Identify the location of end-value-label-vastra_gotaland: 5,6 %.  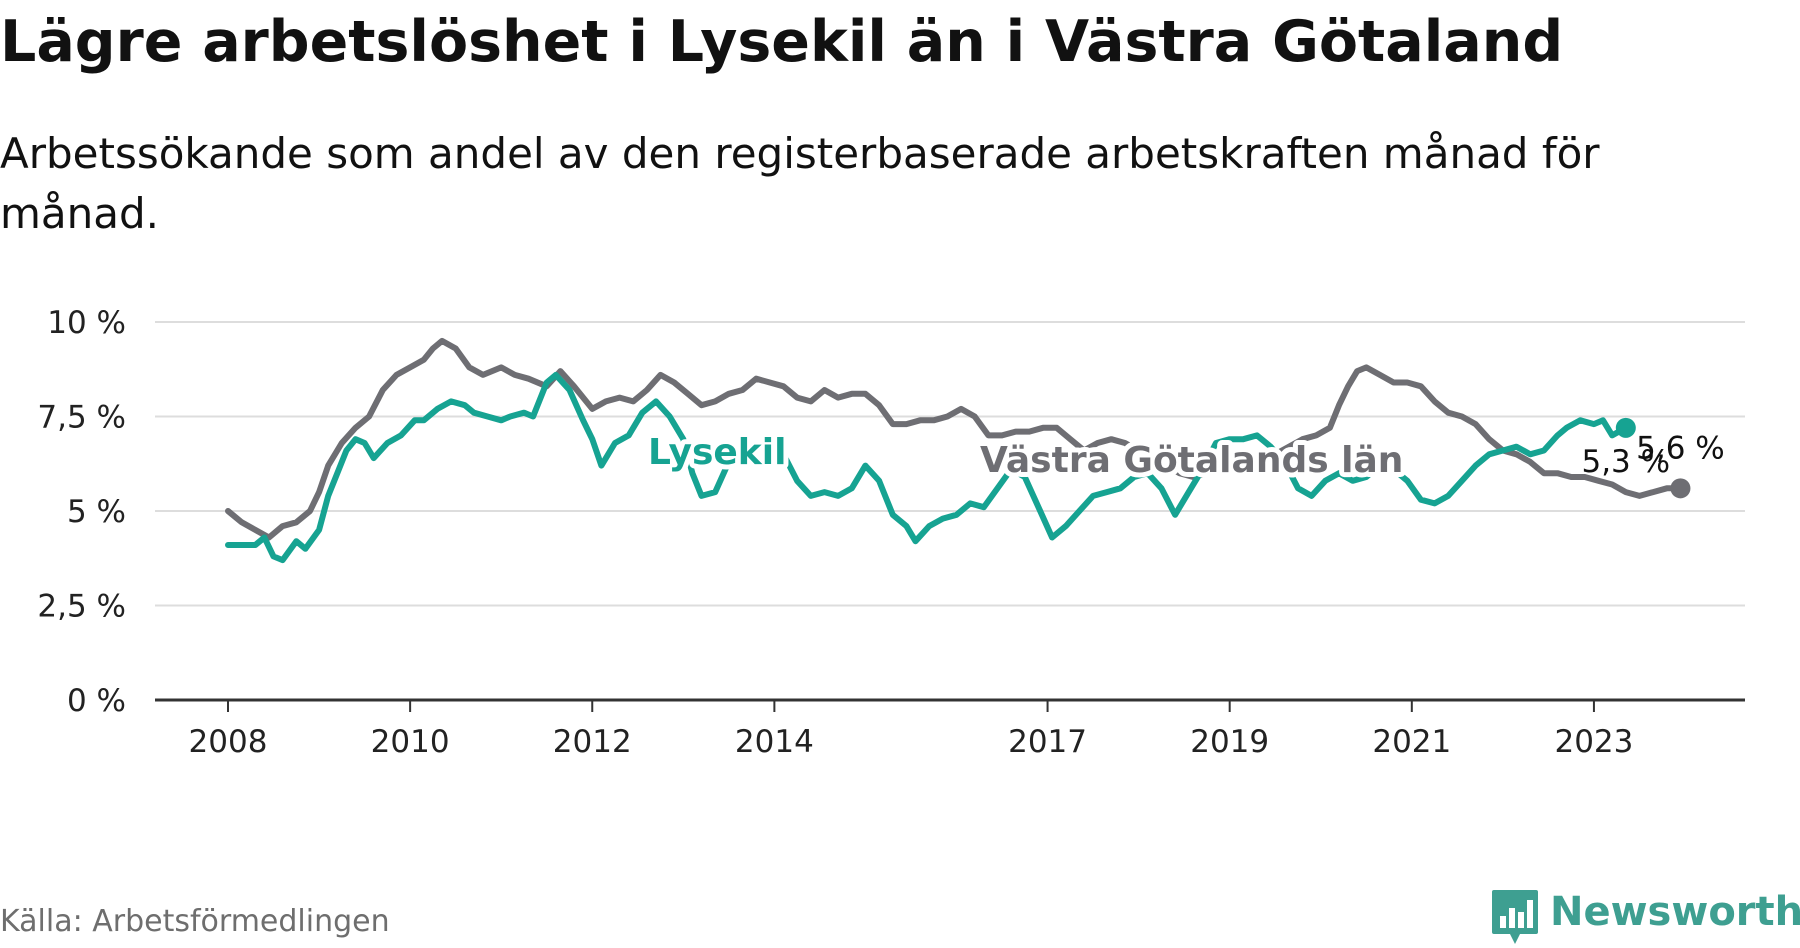
(1680, 448).